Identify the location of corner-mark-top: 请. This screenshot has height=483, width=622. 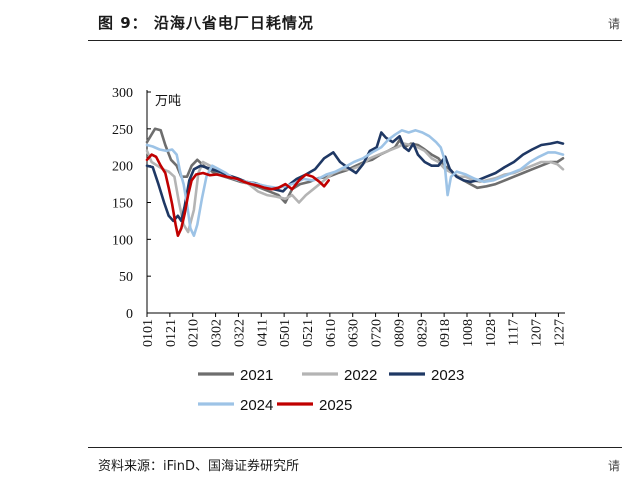
(613, 24).